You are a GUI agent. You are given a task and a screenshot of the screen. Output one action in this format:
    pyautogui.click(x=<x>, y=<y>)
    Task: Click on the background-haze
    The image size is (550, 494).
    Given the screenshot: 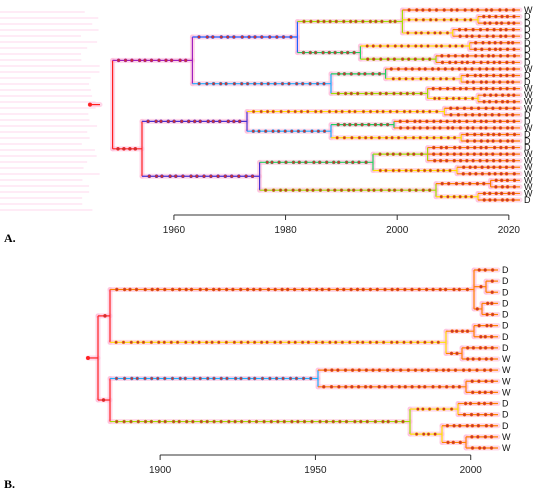 What is the action you would take?
    pyautogui.click(x=50, y=111)
    